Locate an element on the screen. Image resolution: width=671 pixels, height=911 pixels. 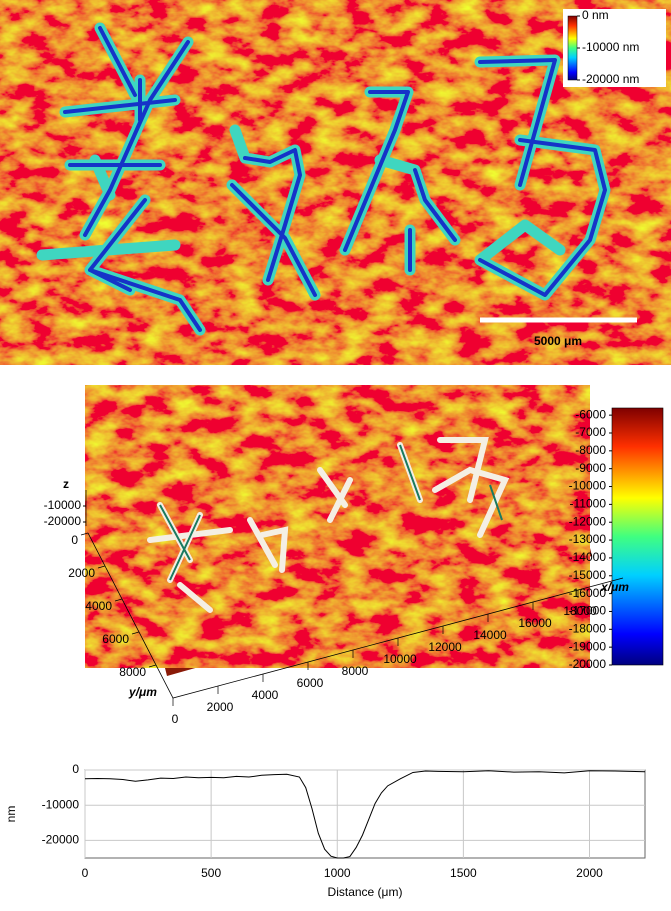
colorbar-tick-label: -12000 is located at coordinates (588, 521).